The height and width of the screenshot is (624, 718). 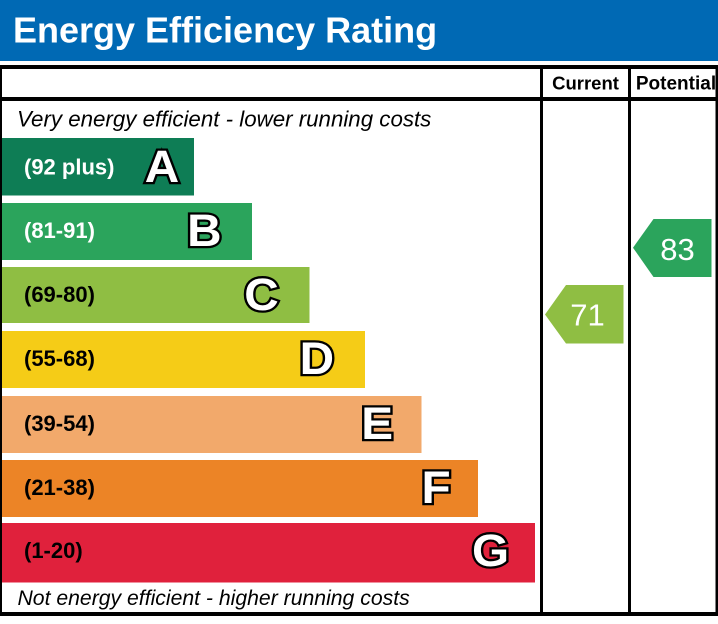 What do you see at coordinates (676, 84) in the screenshot?
I see `svg-text: Potential` at bounding box center [676, 84].